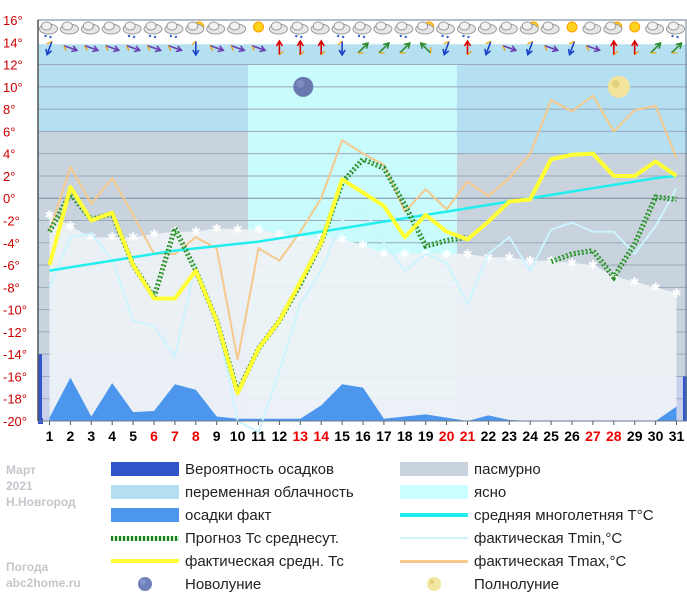 The image size is (687, 599). I want to click on moon-phases, so click(461, 86).